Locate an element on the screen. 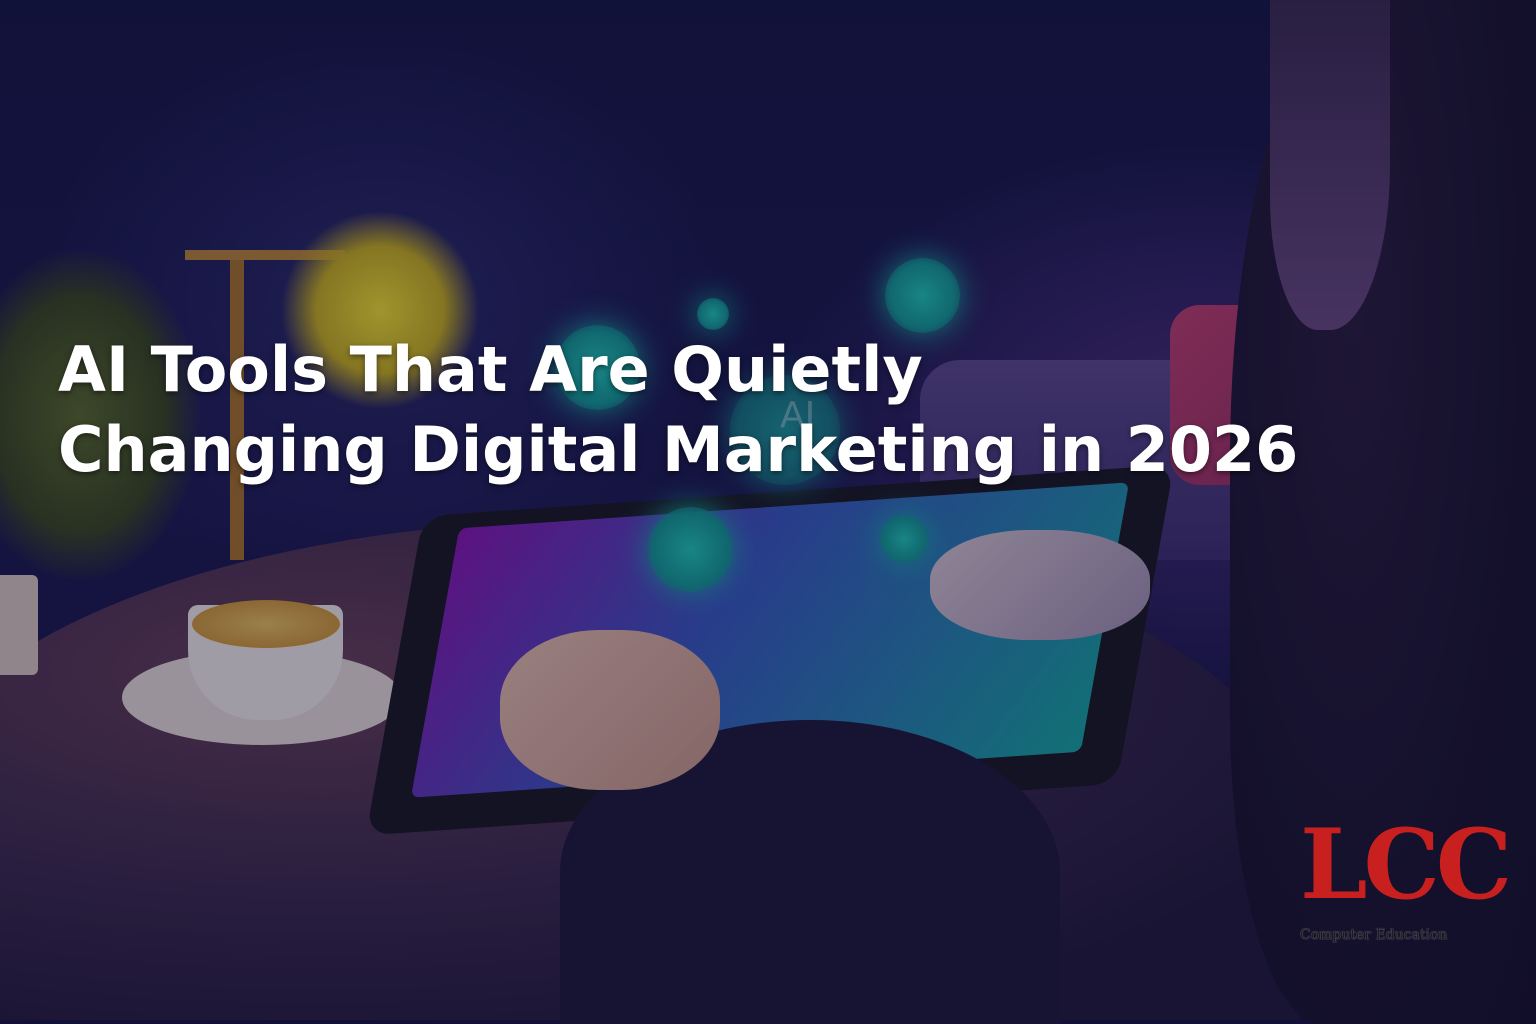  lamp-light is located at coordinates (380, 310).